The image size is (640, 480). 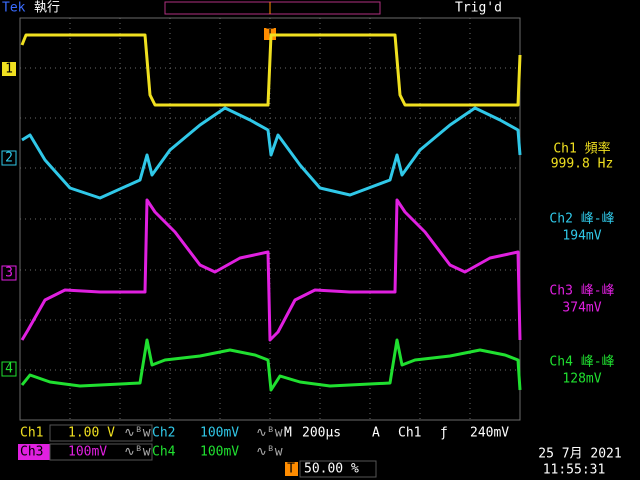 What do you see at coordinates (219, 433) in the screenshot?
I see `ch2-scale: 100mV` at bounding box center [219, 433].